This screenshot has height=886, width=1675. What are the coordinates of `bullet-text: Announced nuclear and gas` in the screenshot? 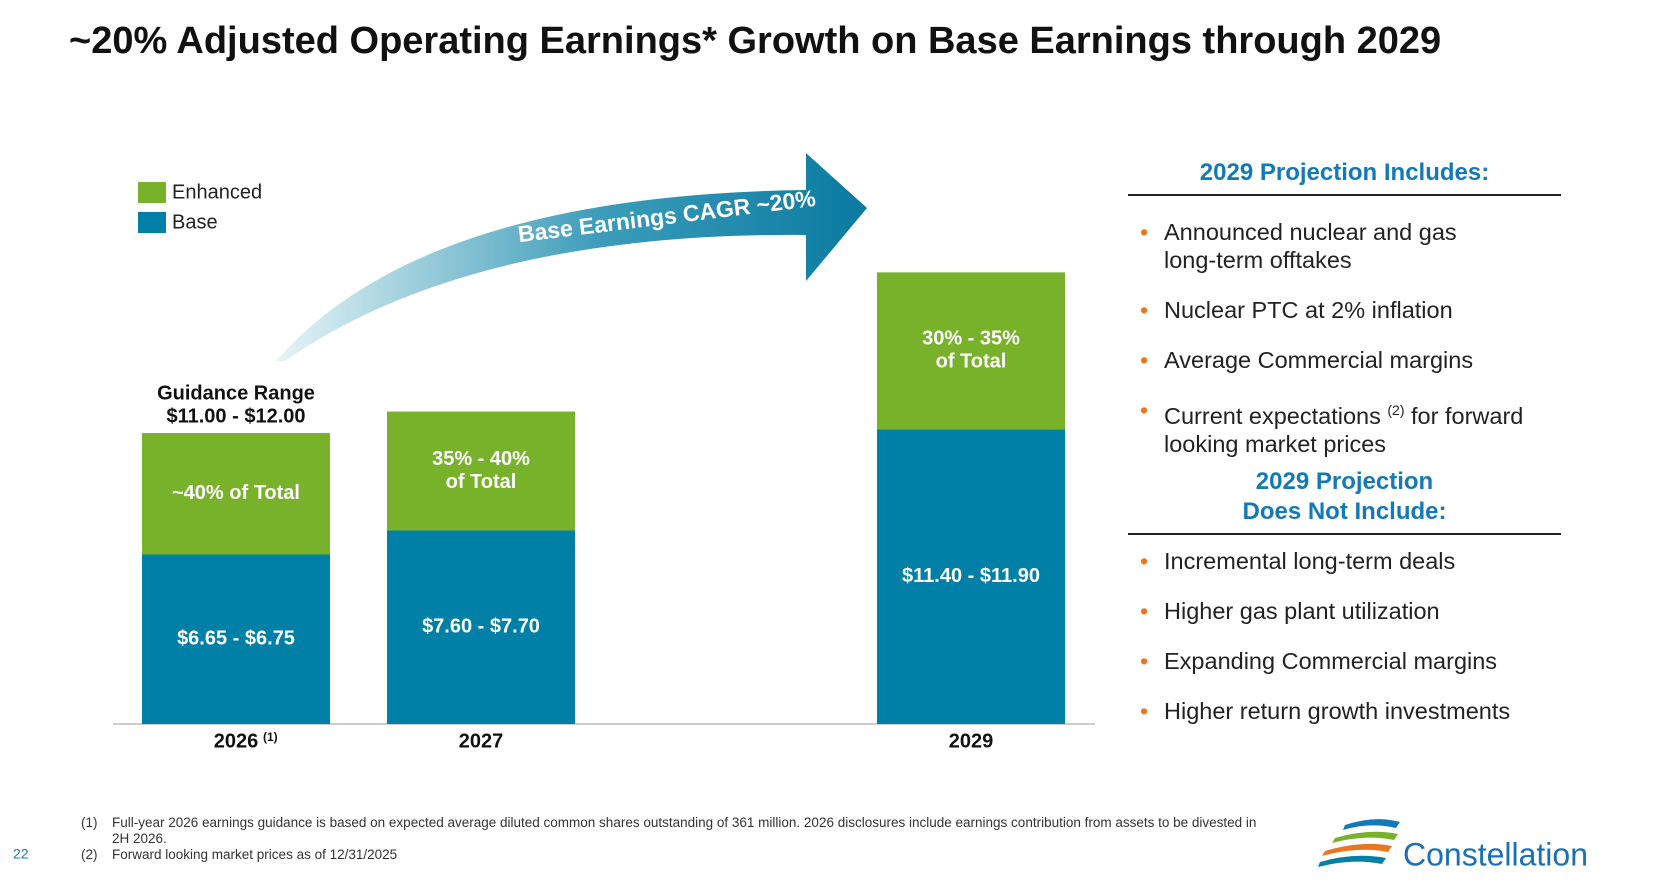 It's located at (1310, 232).